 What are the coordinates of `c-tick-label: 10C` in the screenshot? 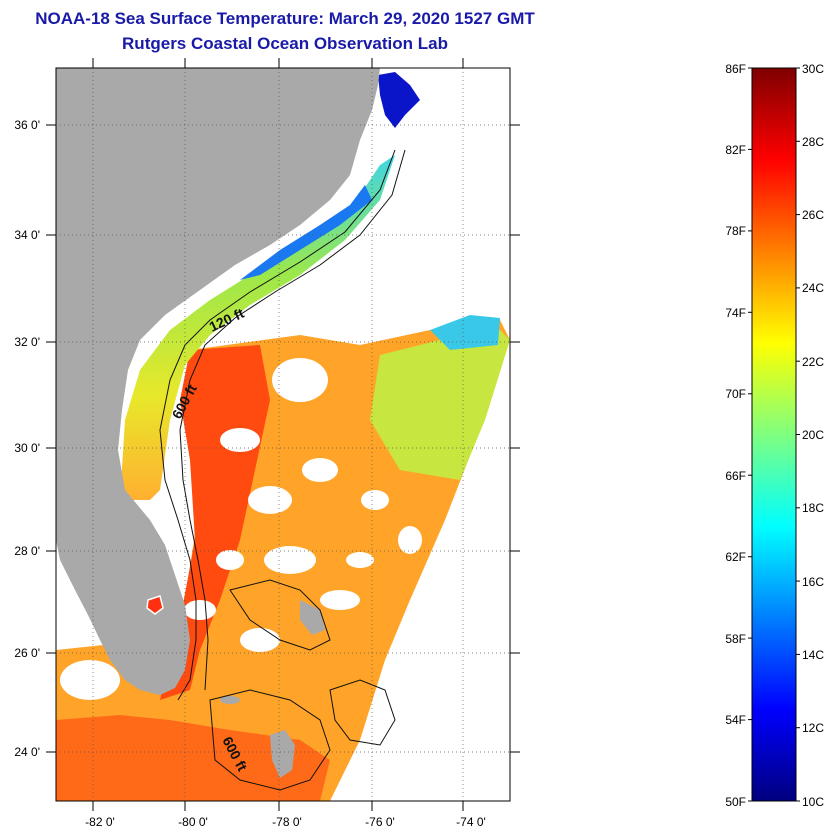 It's located at (813, 802).